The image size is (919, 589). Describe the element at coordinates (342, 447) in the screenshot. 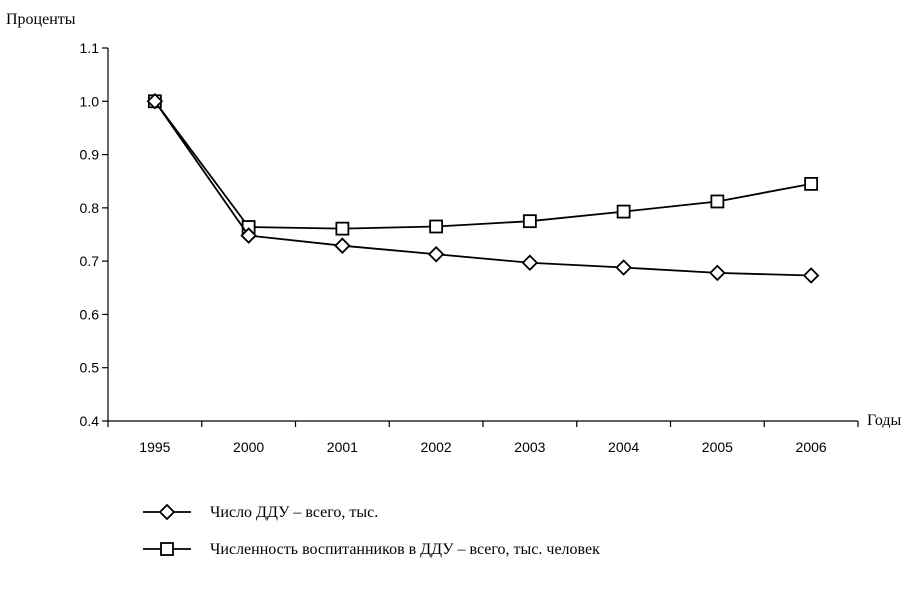

I see `x-tick-label: 2001` at that location.